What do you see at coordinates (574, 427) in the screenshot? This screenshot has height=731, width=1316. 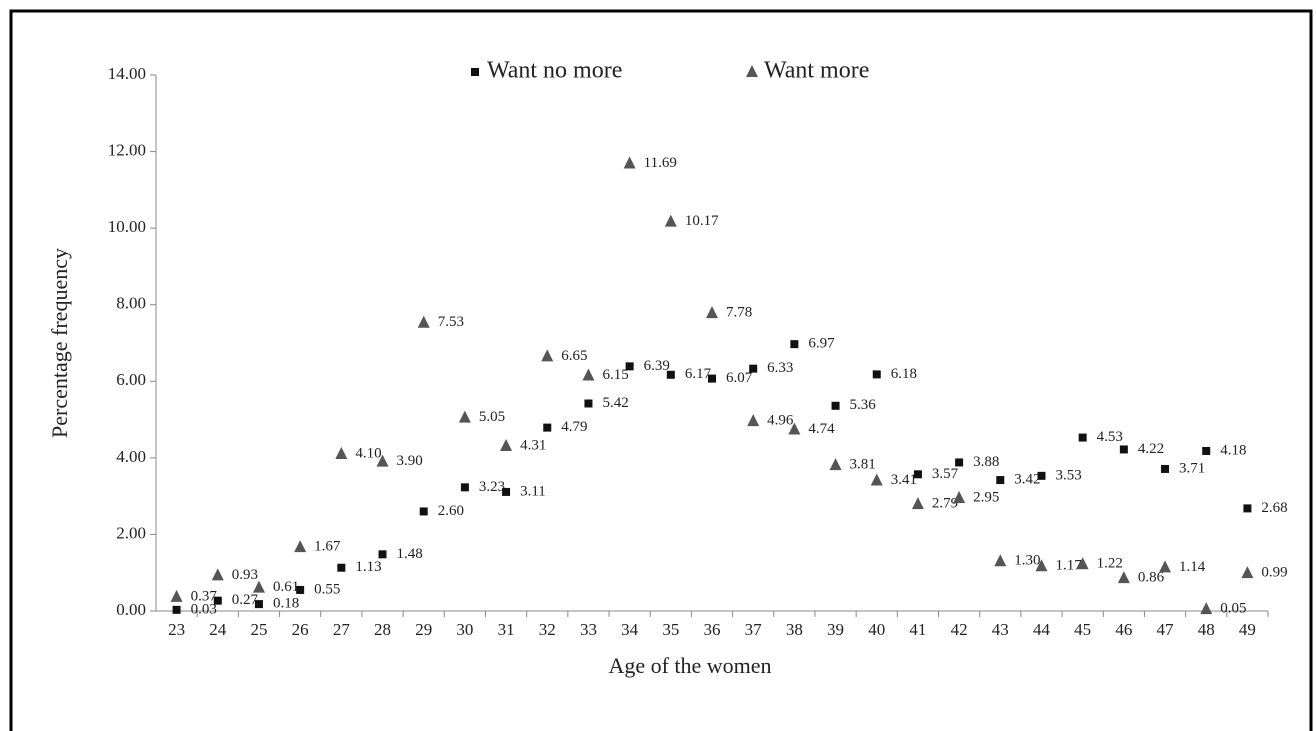 I see `value-label: 4.79` at bounding box center [574, 427].